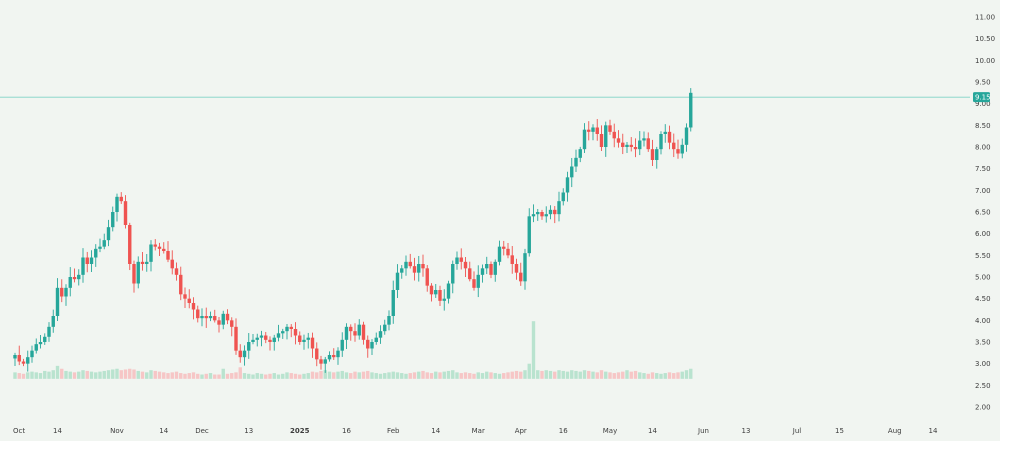 Image resolution: width=1024 pixels, height=454 pixels. I want to click on price-tick-label: 6.50, so click(983, 213).